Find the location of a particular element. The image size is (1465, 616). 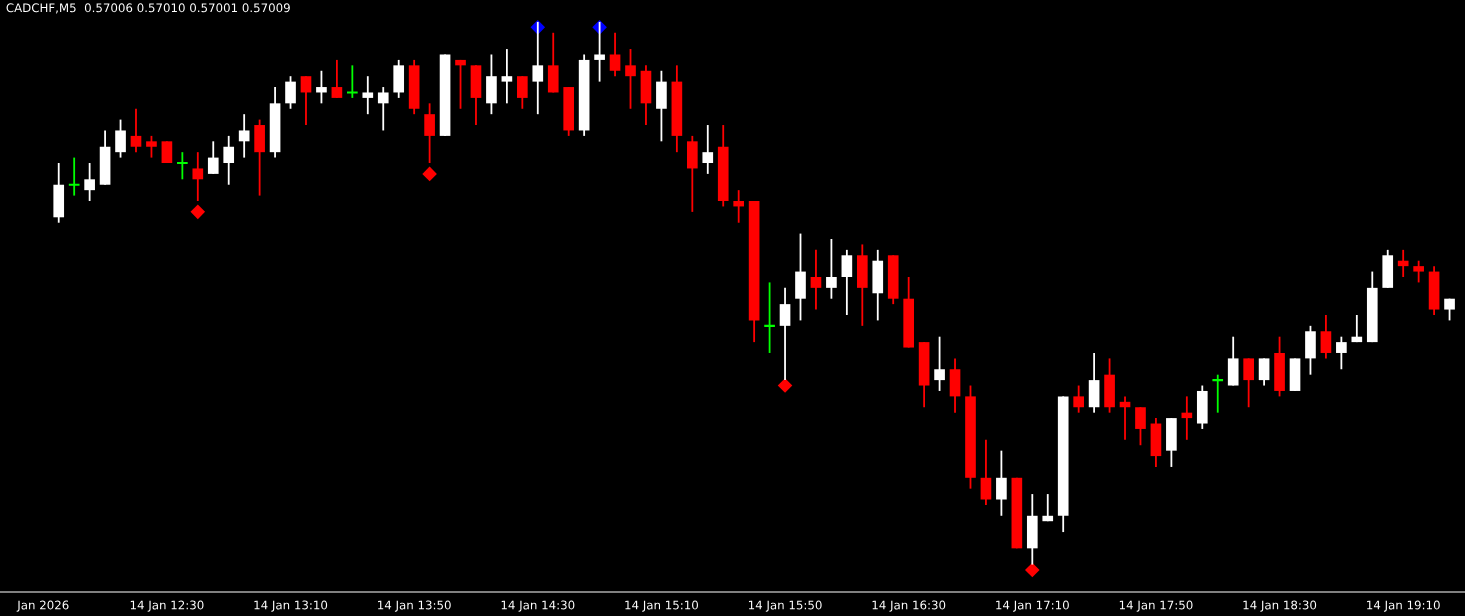

x-tick-label: 14 Jan 12:30 is located at coordinates (167, 606).